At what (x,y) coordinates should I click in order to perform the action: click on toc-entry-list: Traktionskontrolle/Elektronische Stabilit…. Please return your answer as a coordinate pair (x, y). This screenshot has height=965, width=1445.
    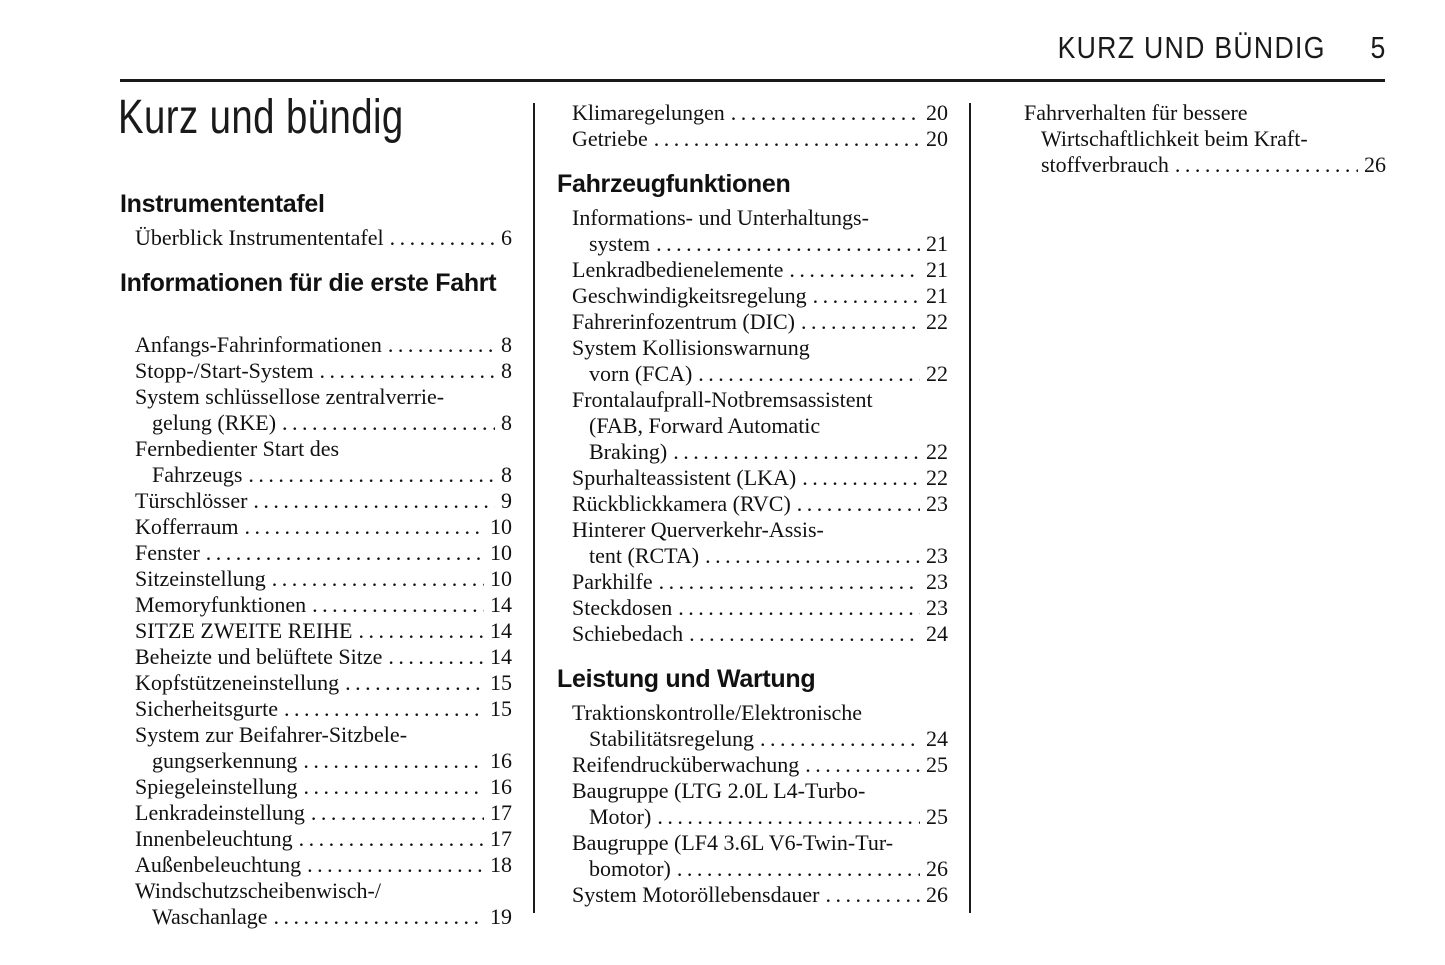
    Looking at the image, I should click on (752, 804).